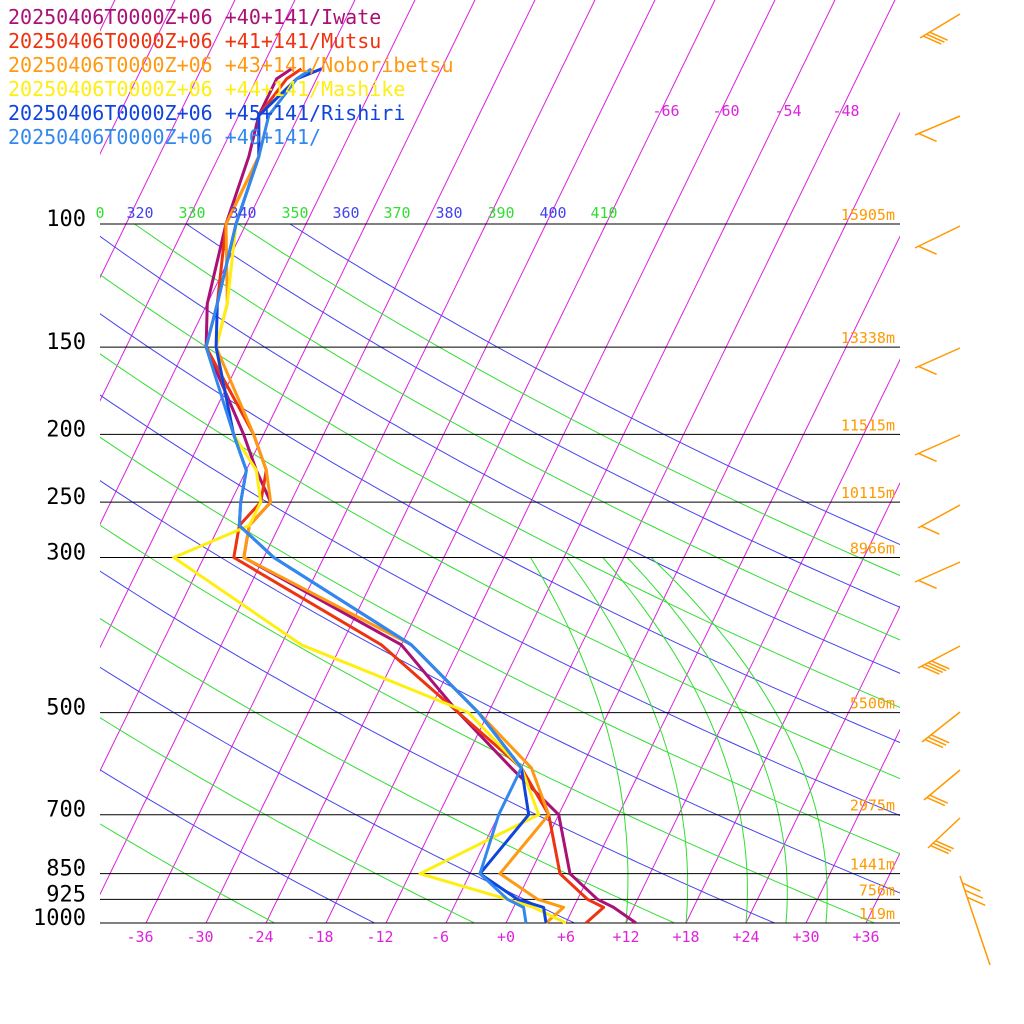 This screenshot has height=1024, width=1024. I want to click on theta-label: 410, so click(603, 213).